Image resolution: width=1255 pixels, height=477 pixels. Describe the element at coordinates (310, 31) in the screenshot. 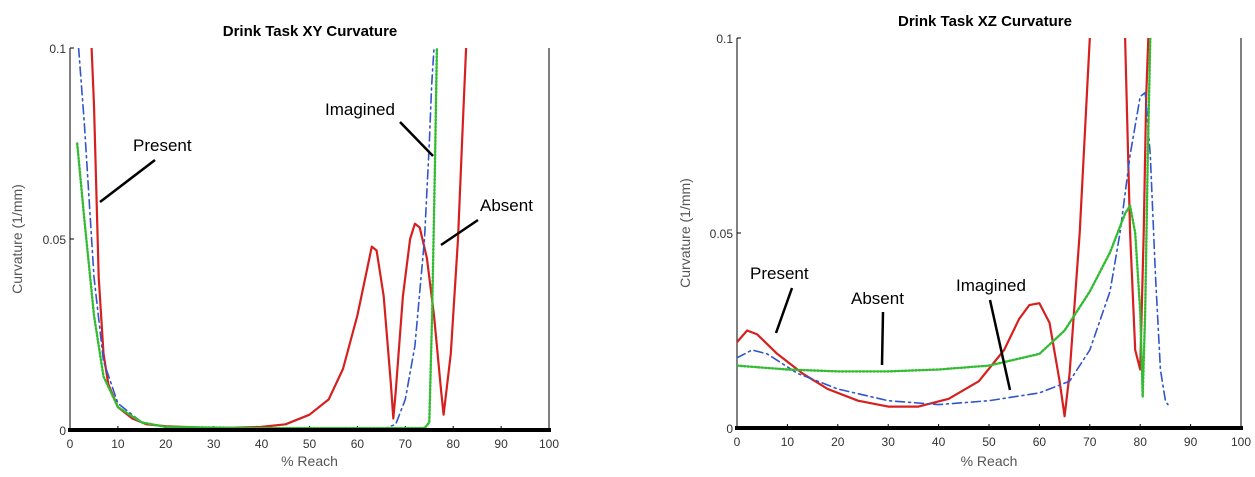

I see `chart-title: Drink Task XY Curvature` at that location.